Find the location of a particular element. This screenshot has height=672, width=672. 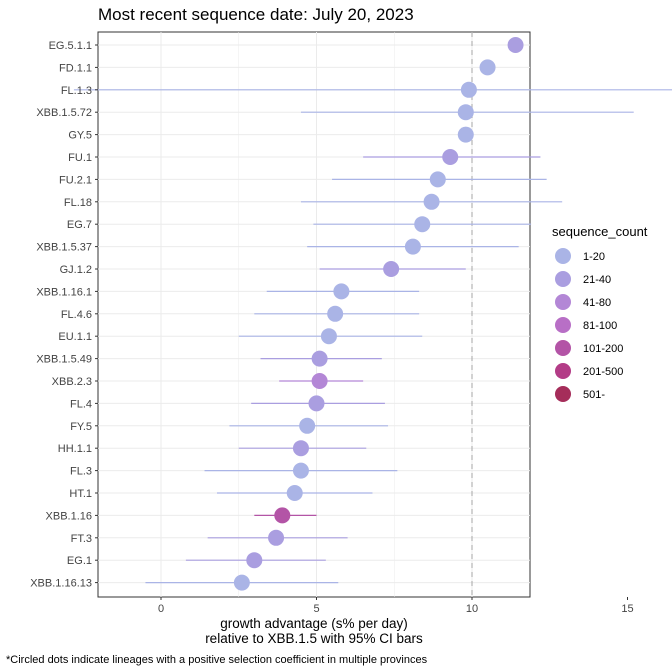

x-tick-label: 10 is located at coordinates (472, 609).